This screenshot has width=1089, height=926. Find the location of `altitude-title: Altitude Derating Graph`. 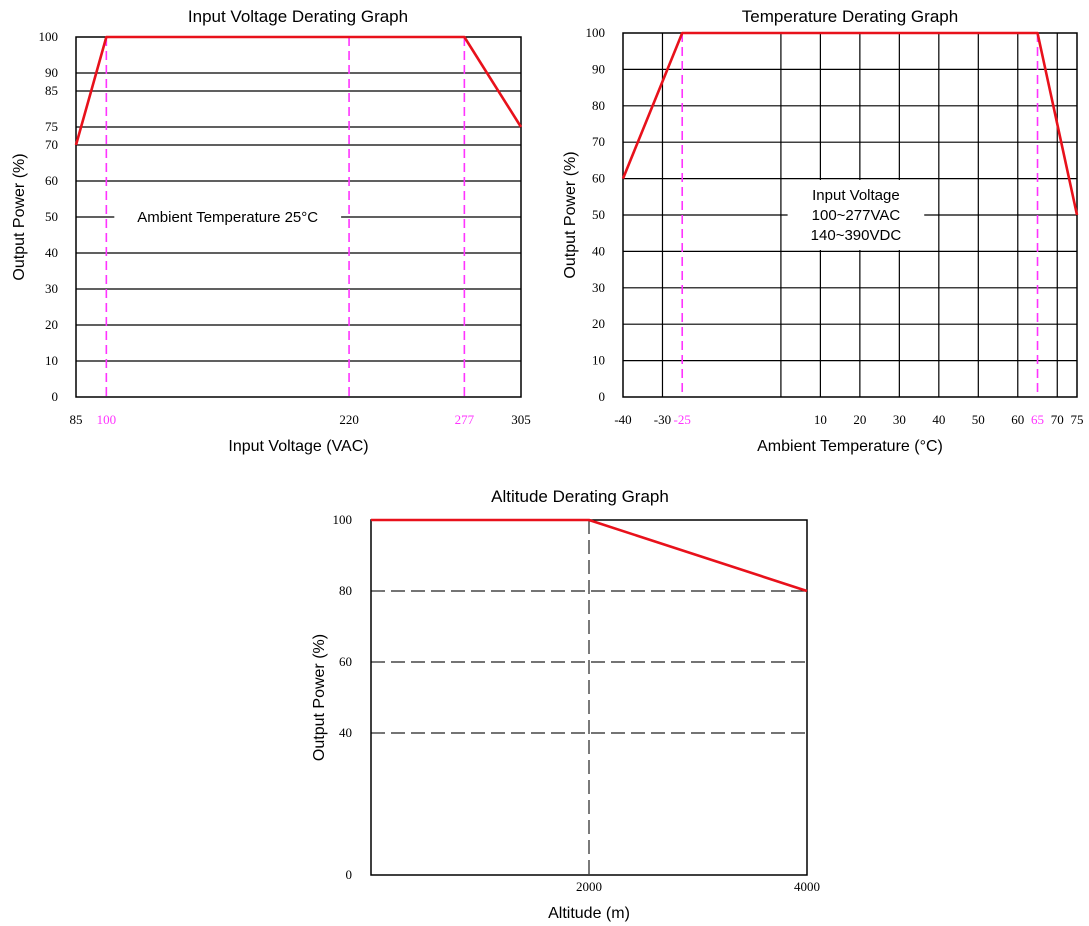

altitude-title: Altitude Derating Graph is located at coordinates (580, 496).